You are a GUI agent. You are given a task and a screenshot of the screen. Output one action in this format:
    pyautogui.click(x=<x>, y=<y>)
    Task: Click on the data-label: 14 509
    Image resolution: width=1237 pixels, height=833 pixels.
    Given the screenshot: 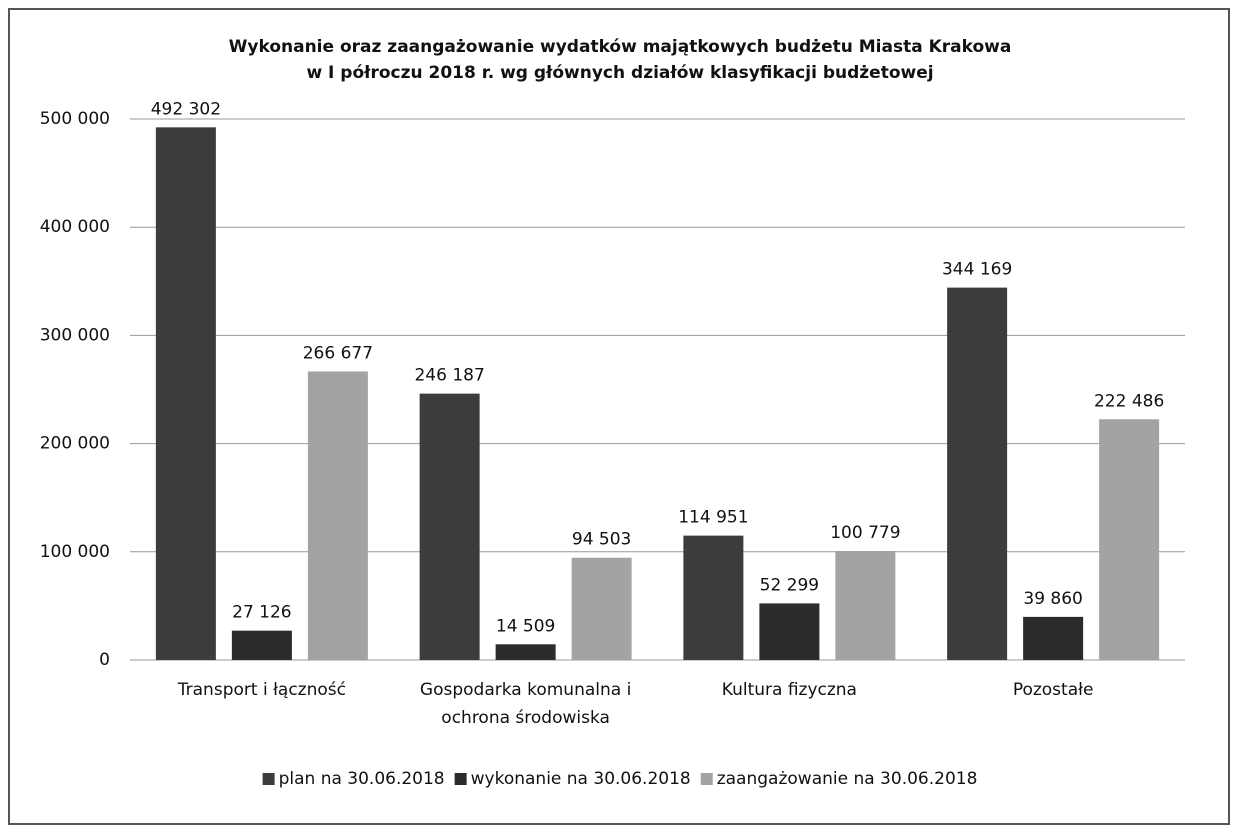 What is the action you would take?
    pyautogui.click(x=525, y=626)
    